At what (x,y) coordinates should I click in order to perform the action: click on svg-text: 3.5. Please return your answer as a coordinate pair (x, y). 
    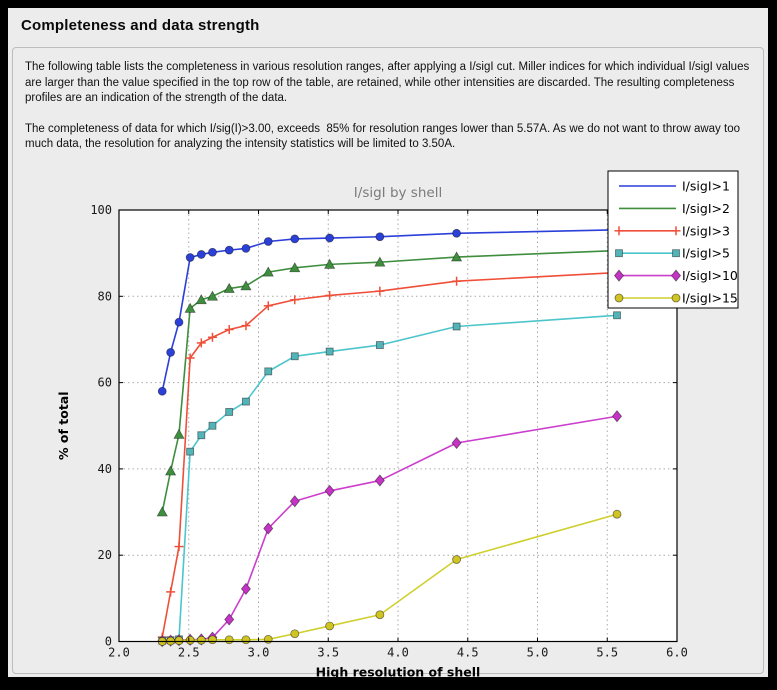
    Looking at the image, I should click on (328, 653).